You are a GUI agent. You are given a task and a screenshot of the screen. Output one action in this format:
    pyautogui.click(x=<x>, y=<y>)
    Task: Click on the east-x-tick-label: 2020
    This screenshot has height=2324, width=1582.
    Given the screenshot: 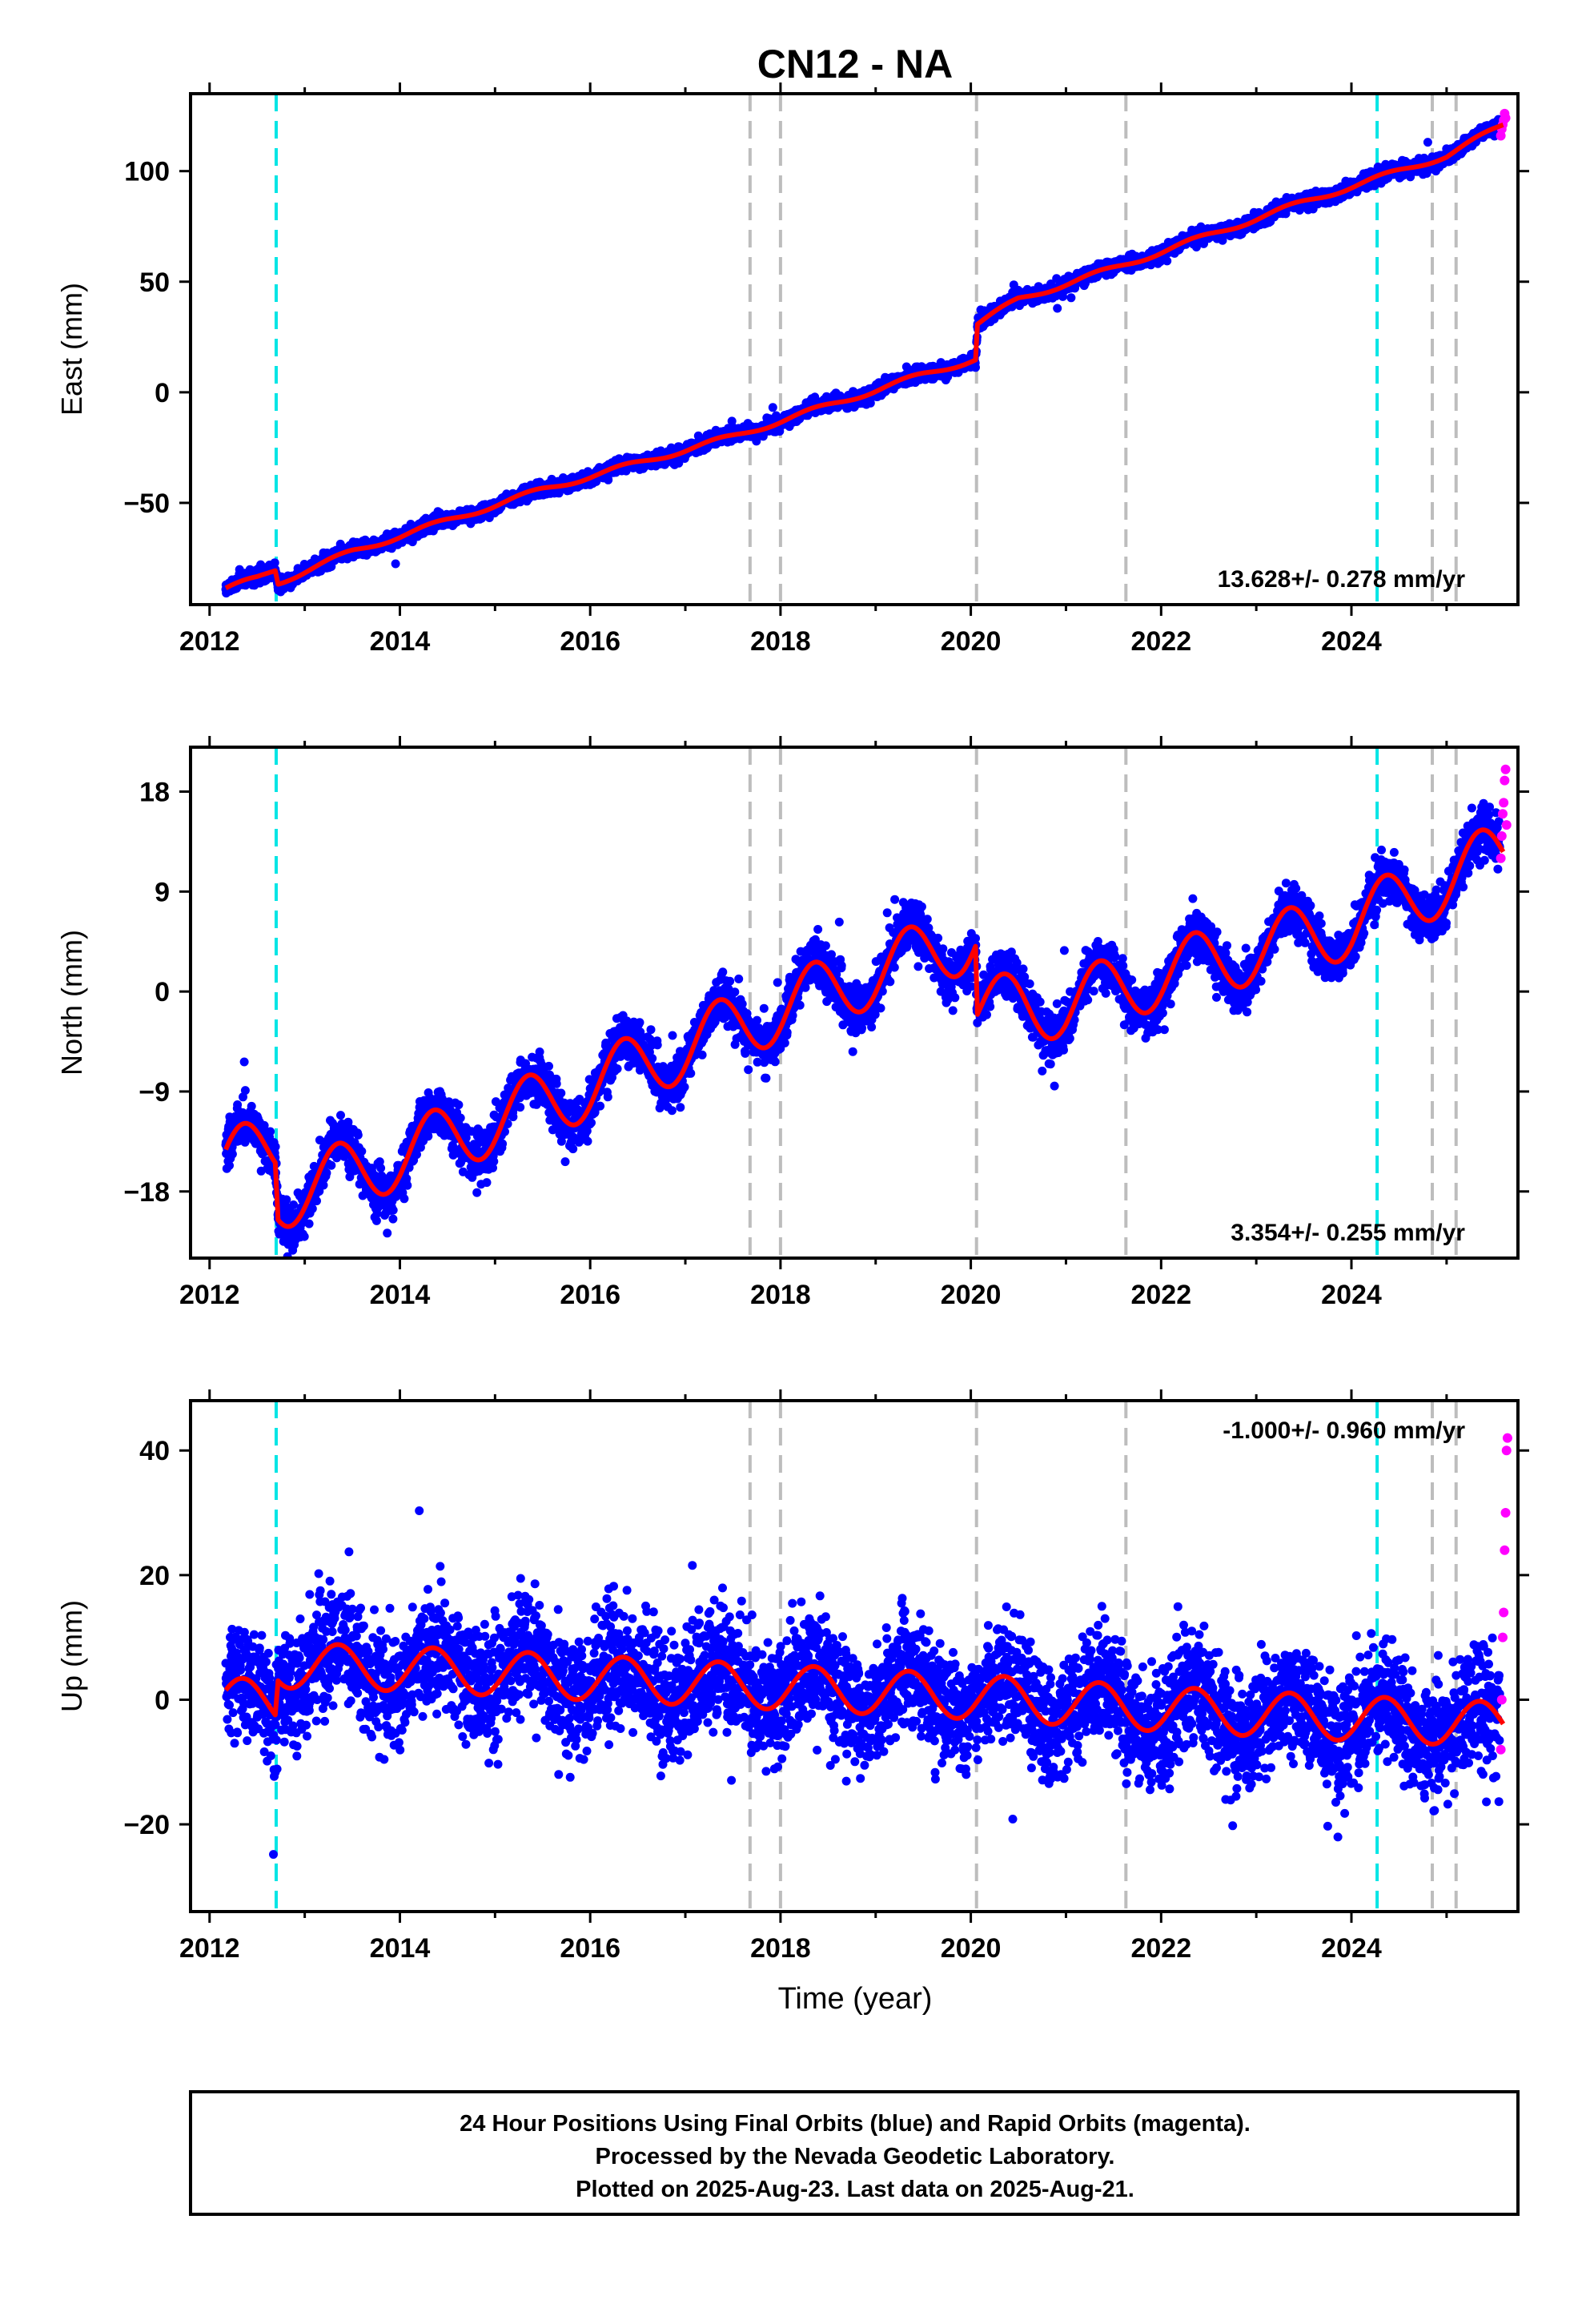 What is the action you would take?
    pyautogui.click(x=972, y=641)
    